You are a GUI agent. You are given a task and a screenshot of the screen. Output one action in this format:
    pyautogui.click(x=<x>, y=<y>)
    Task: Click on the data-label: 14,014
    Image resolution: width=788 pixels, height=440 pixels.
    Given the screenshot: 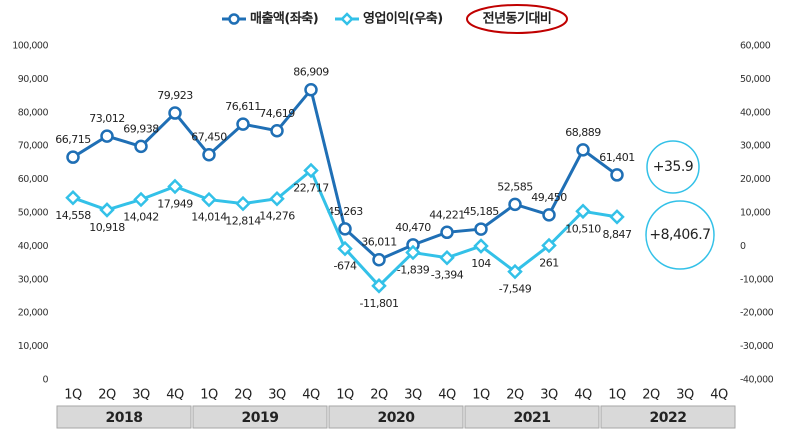 What is the action you would take?
    pyautogui.click(x=209, y=217)
    